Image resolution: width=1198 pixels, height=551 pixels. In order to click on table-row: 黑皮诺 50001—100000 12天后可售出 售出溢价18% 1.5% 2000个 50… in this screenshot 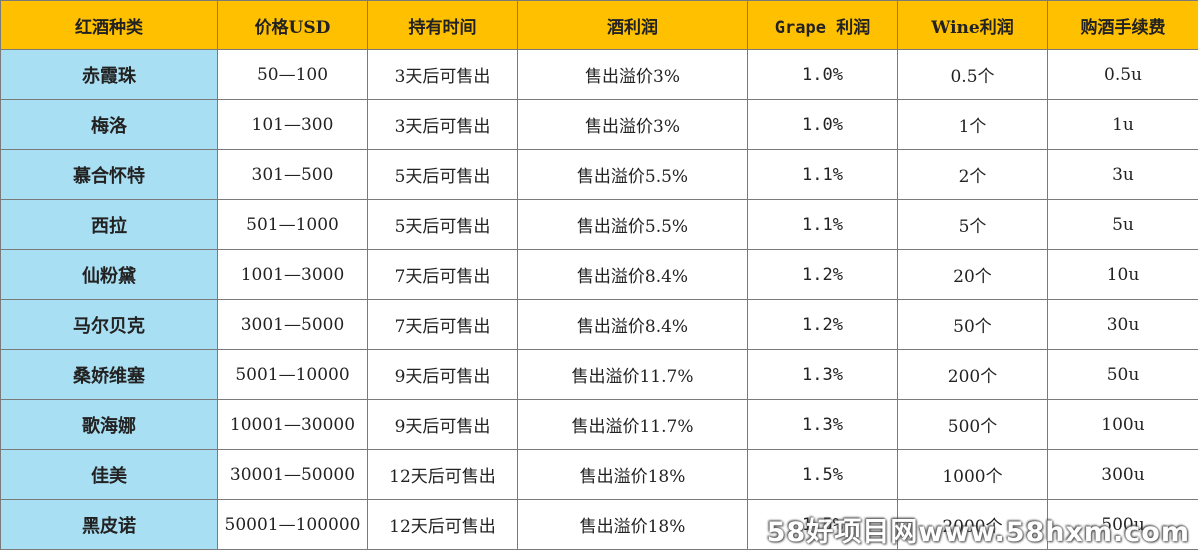, I will do `click(599, 524)`.